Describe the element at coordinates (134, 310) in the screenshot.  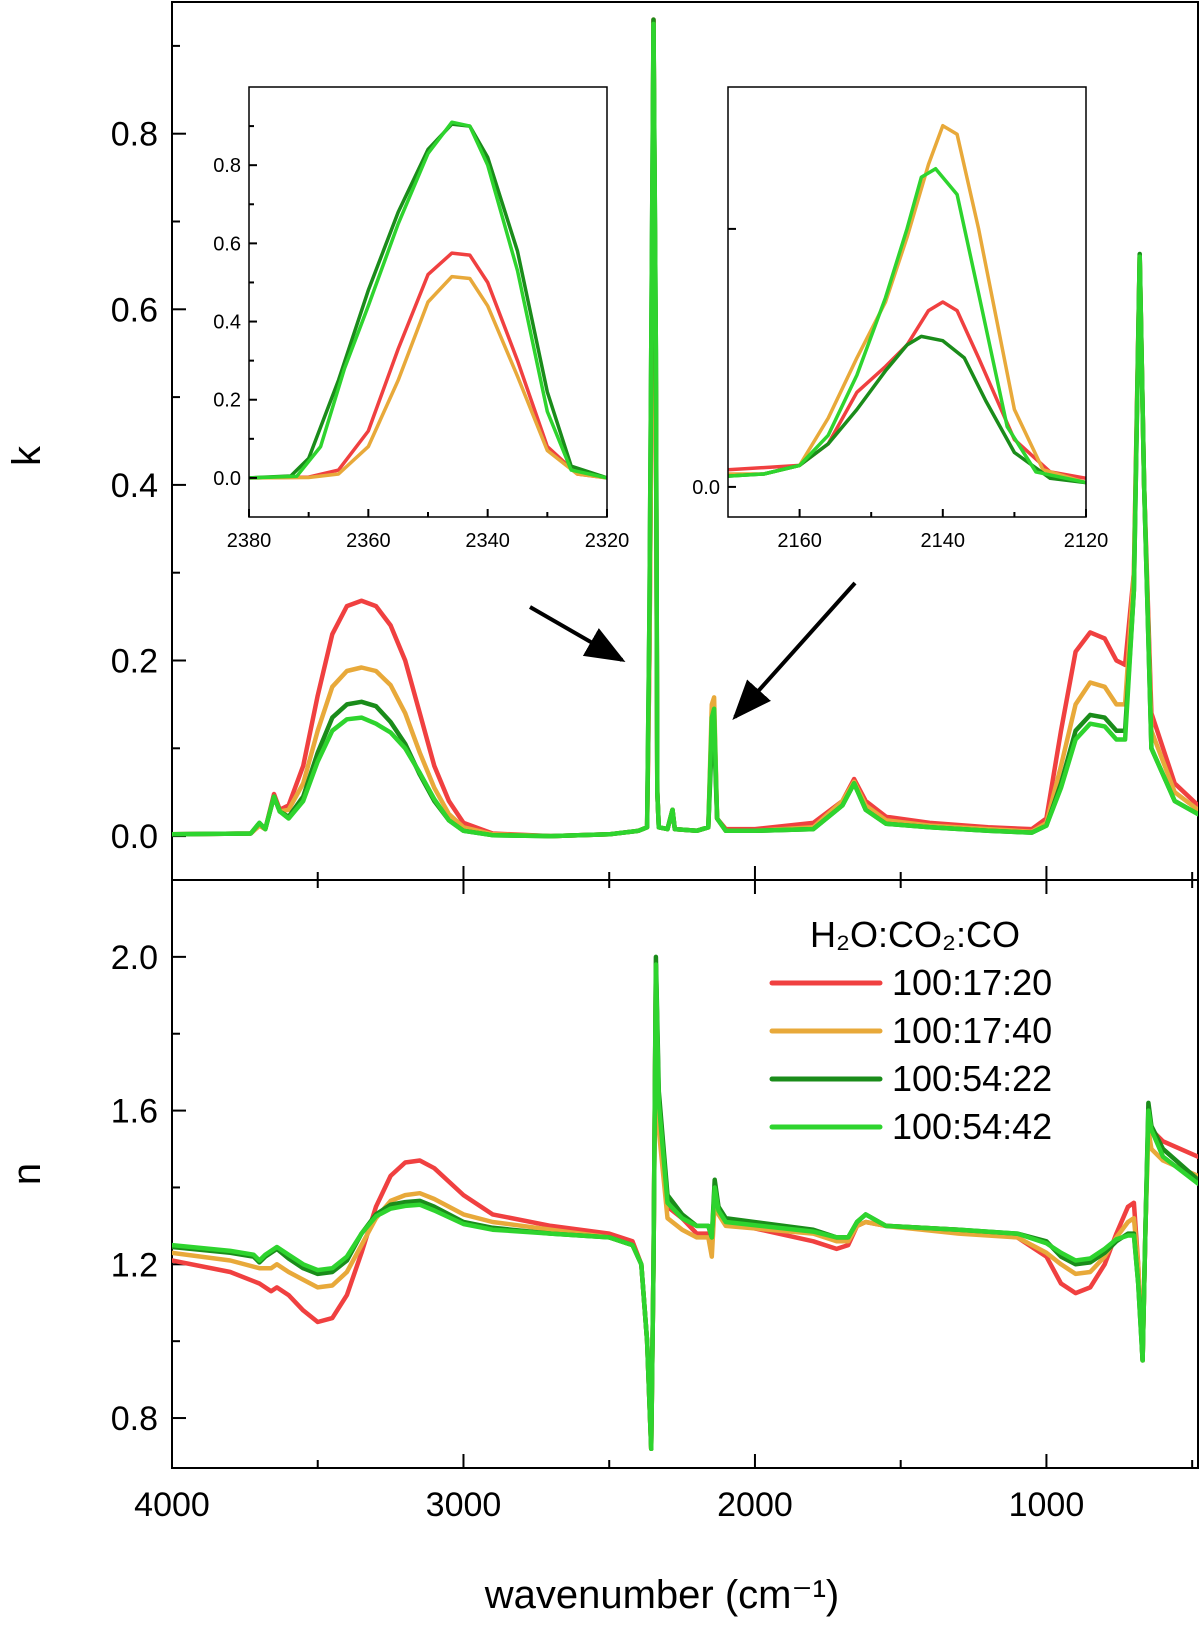
I see `k-ytick-label: 0.6` at that location.